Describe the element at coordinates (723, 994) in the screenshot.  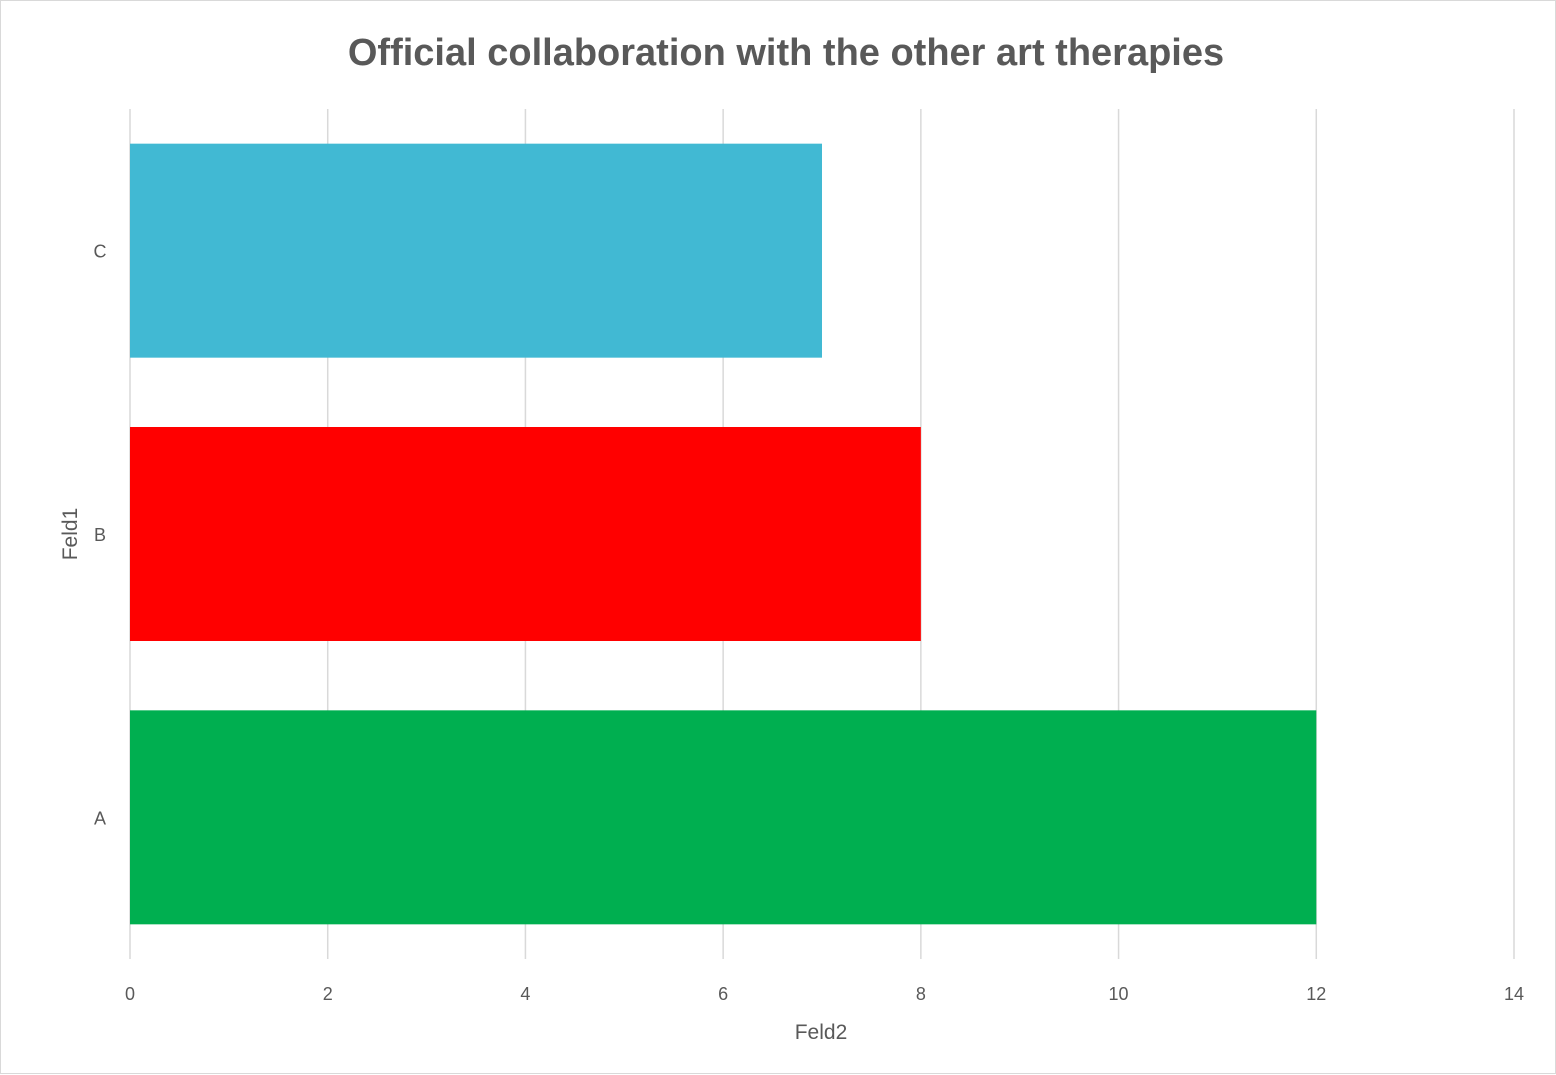
I see `x-tick-label: 6` at that location.